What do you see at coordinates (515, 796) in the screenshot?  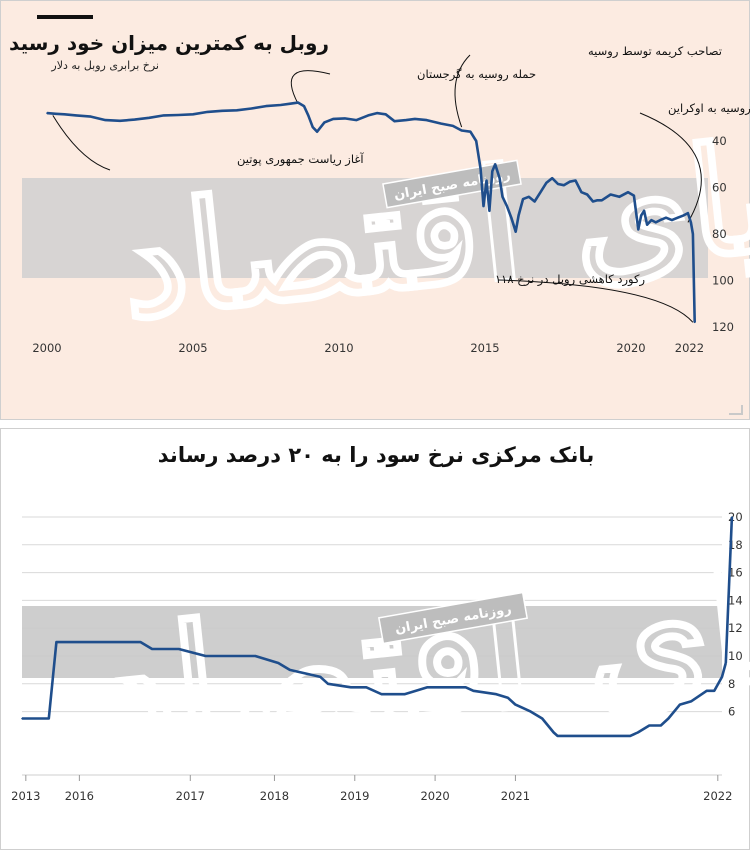 I see `x-tick-label: 2021` at bounding box center [515, 796].